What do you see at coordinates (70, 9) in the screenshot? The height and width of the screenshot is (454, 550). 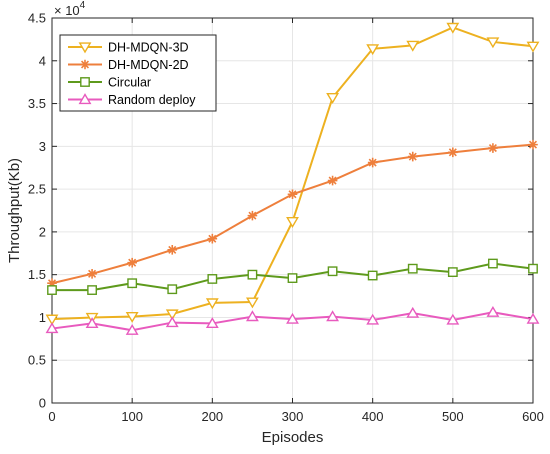 I see `y-axis-exponent: × 10⁴` at bounding box center [70, 9].